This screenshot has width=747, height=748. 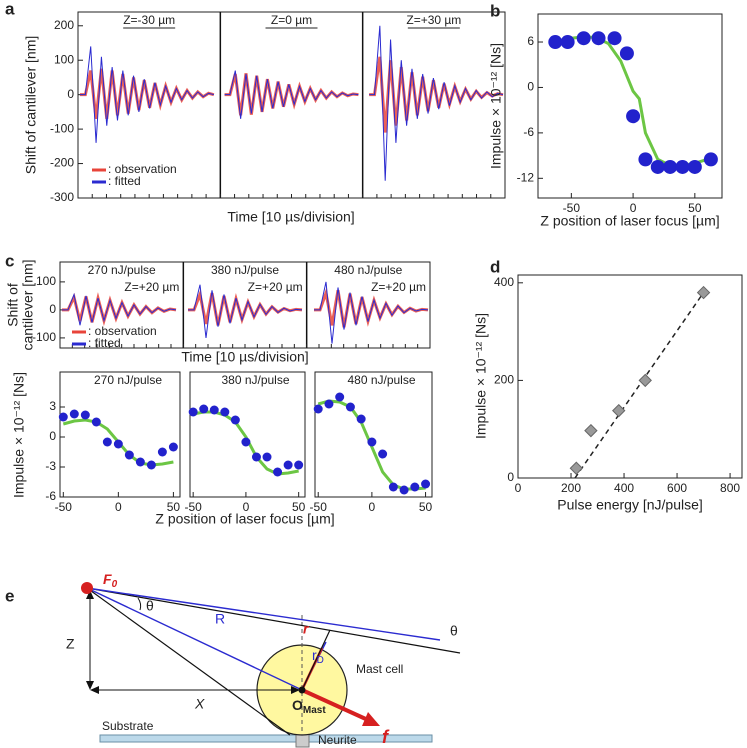 What do you see at coordinates (128, 380) in the screenshot?
I see `panel-annotation: 270 nJ/pulse` at bounding box center [128, 380].